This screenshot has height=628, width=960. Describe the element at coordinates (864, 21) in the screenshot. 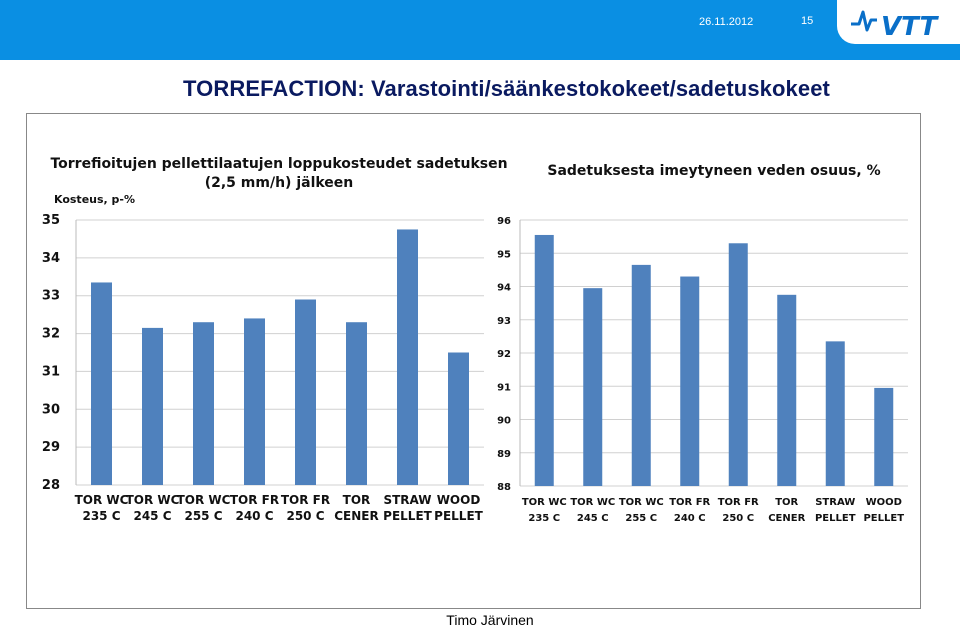

I see `wave-mark-icon` at that location.